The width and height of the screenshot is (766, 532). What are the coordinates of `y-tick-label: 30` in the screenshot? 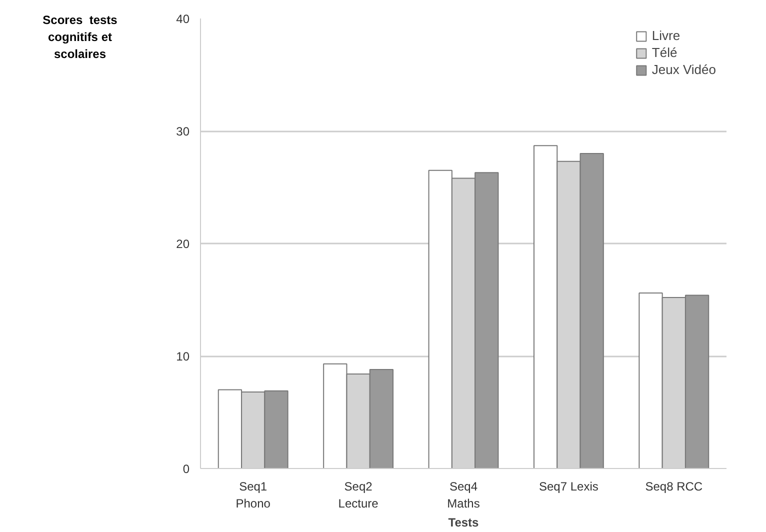 It's located at (183, 131).